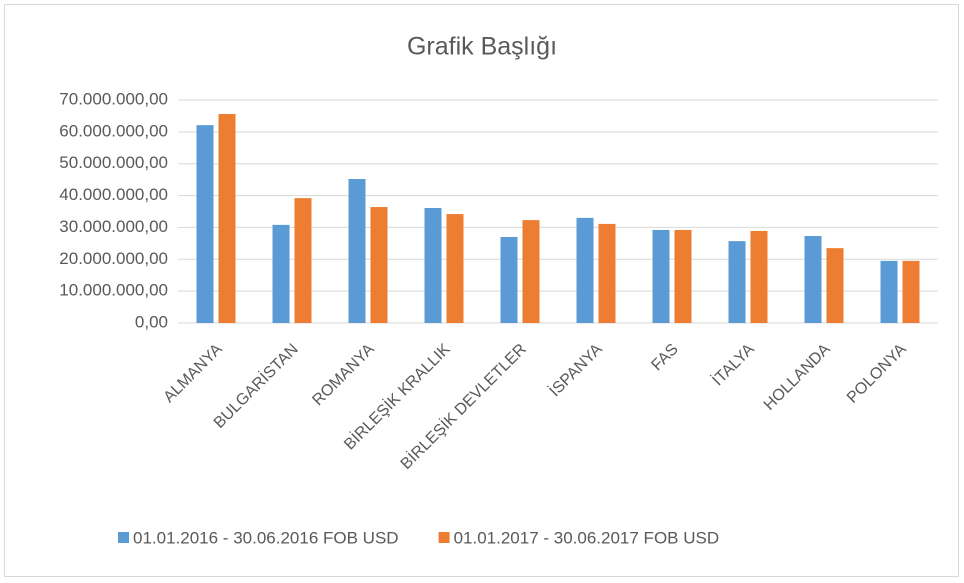  I want to click on y-tick-label: 50.000.000,00, so click(113, 162).